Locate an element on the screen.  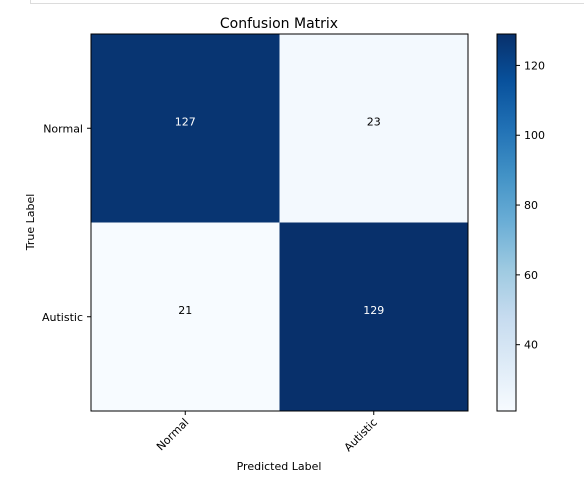
cell-value-label: 129 is located at coordinates (373, 310).